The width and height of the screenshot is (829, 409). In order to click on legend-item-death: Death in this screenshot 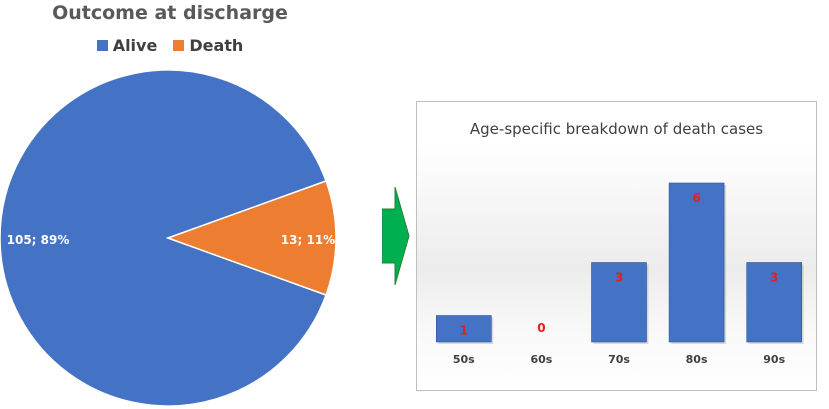, I will do `click(208, 45)`.